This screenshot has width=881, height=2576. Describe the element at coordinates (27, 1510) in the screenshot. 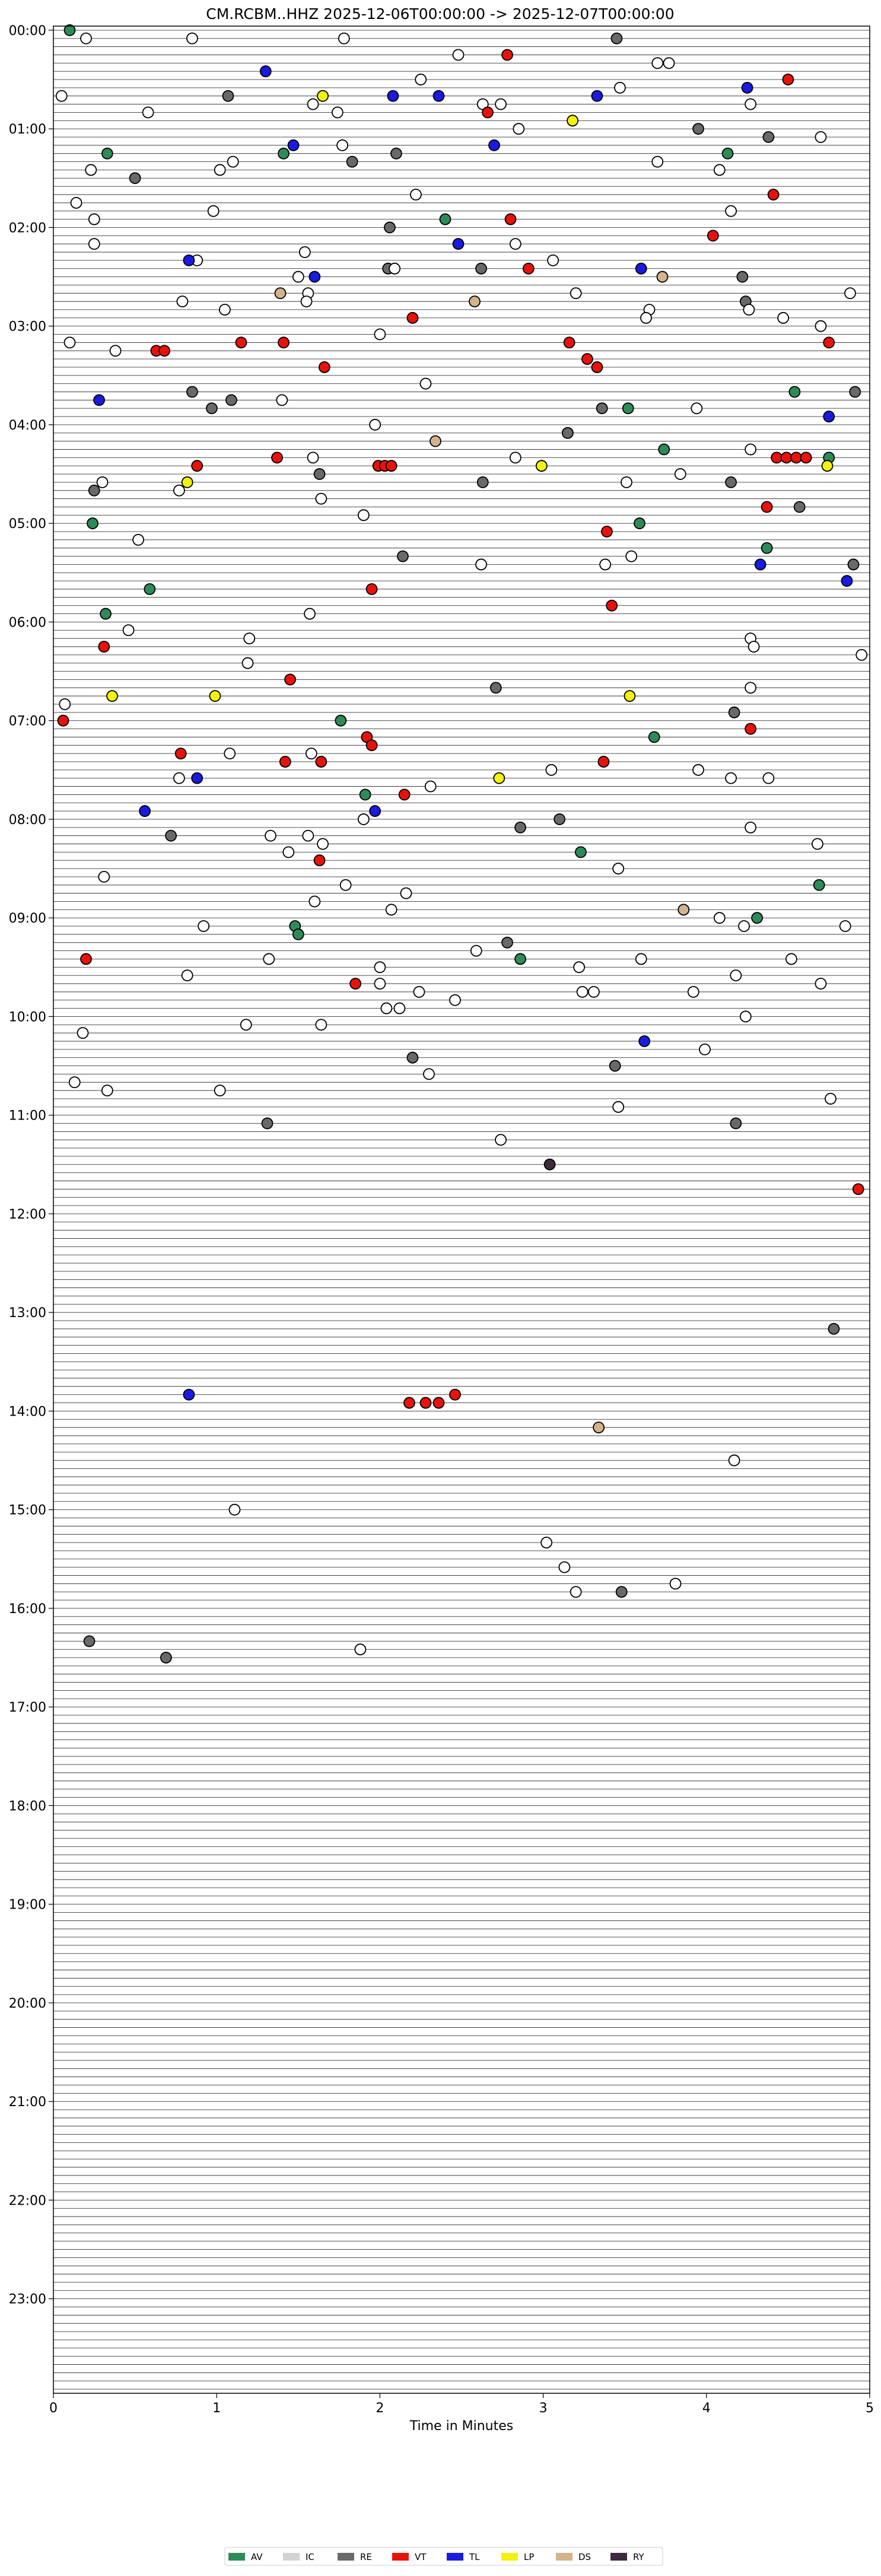

I see `y-tick-label: 15:00` at that location.